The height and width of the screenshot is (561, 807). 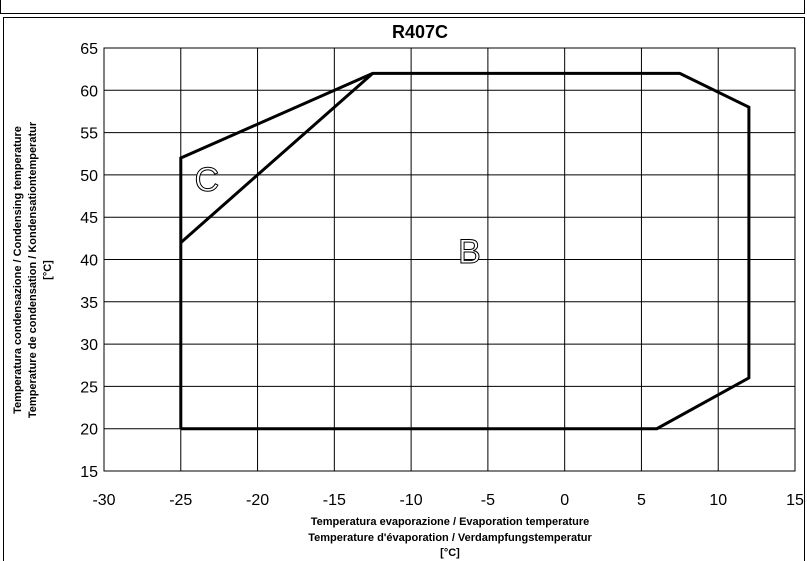 What do you see at coordinates (207, 180) in the screenshot?
I see `region-label-c: C` at bounding box center [207, 180].